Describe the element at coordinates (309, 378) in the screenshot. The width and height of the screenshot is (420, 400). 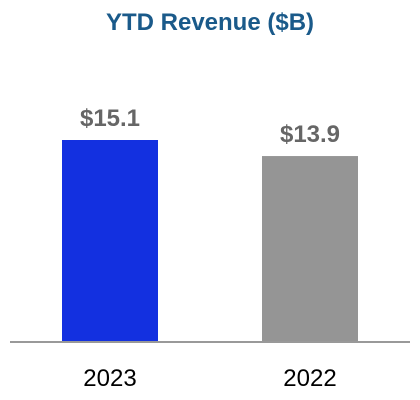
I see `category-label-2022: 2022` at that location.